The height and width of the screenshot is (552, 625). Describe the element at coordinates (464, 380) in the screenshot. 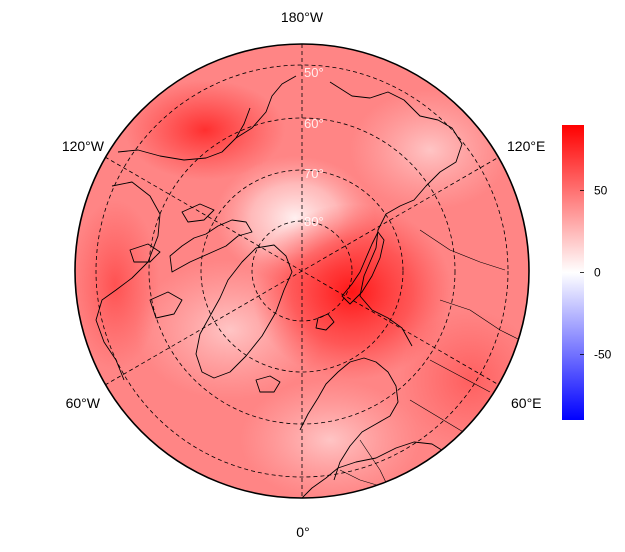

I see `field-max-bottomright` at that location.